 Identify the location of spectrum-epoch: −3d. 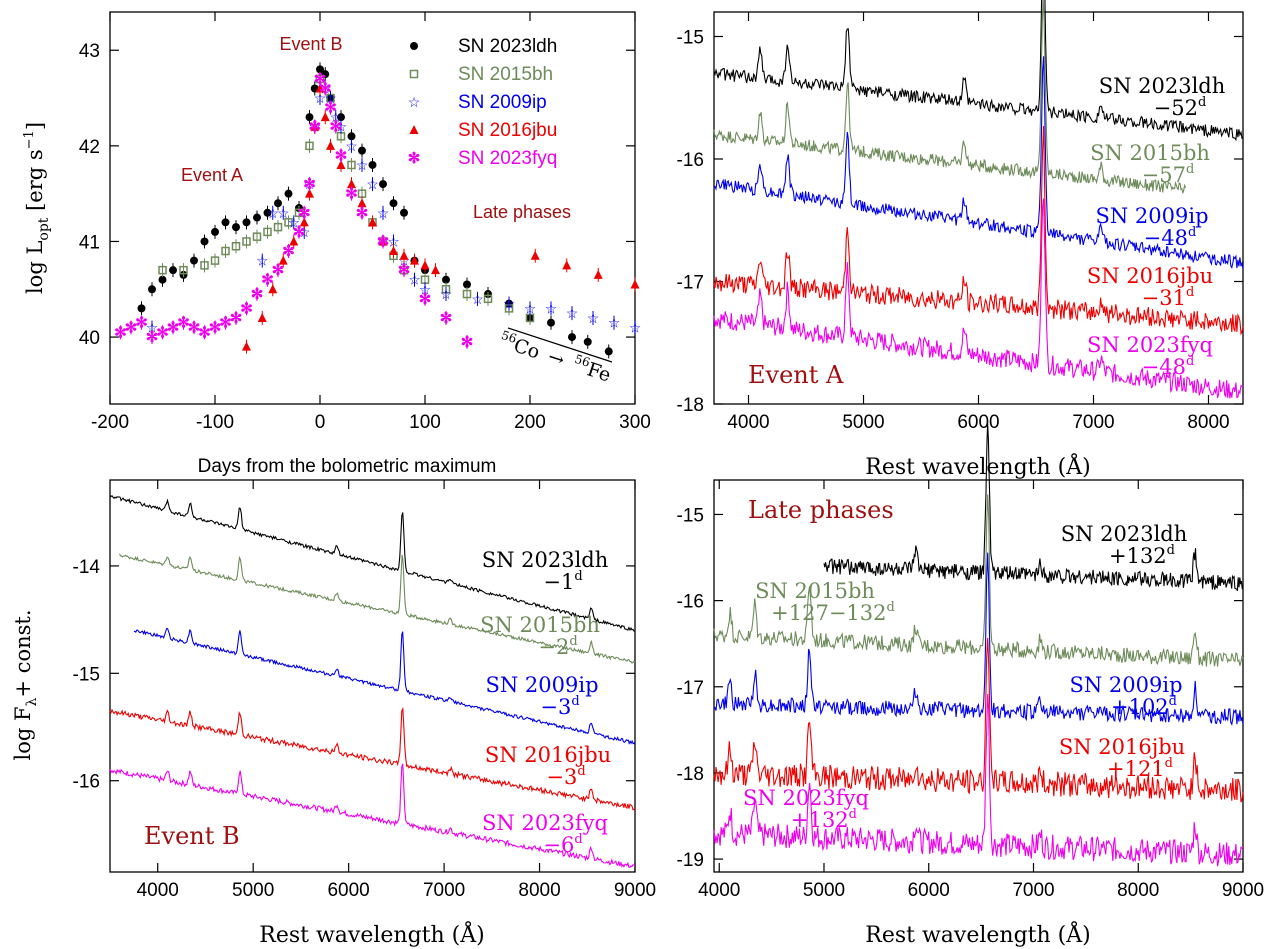
(565, 776).